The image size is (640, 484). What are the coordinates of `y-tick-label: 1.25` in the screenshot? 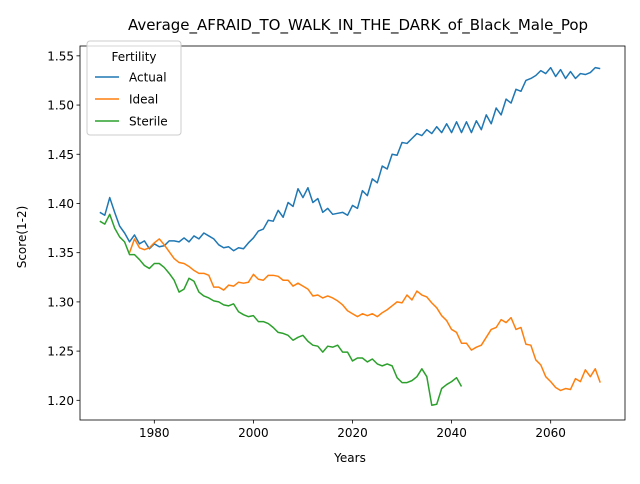 It's located at (60, 352).